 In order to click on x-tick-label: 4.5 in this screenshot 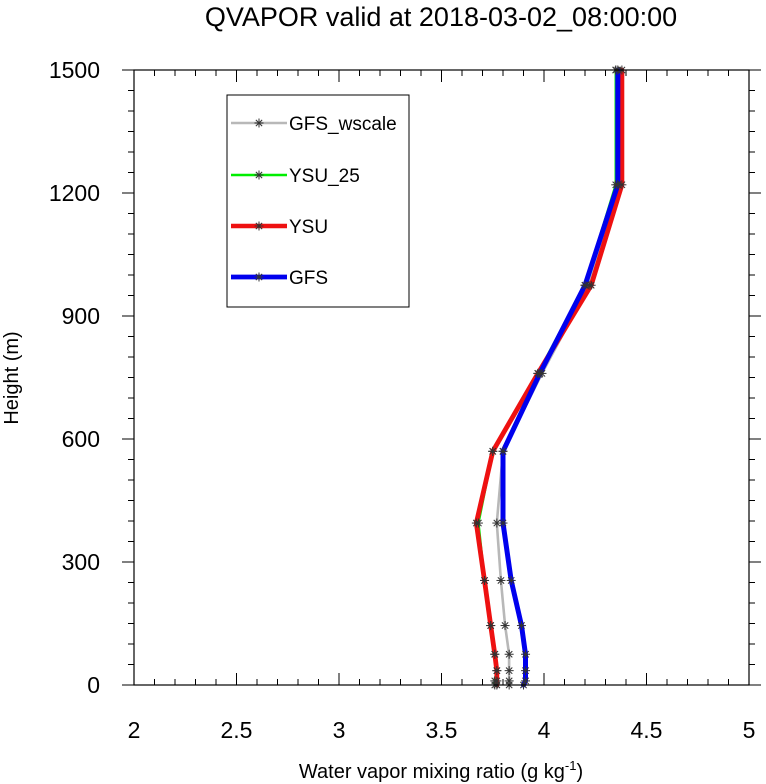, I will do `click(647, 730)`.